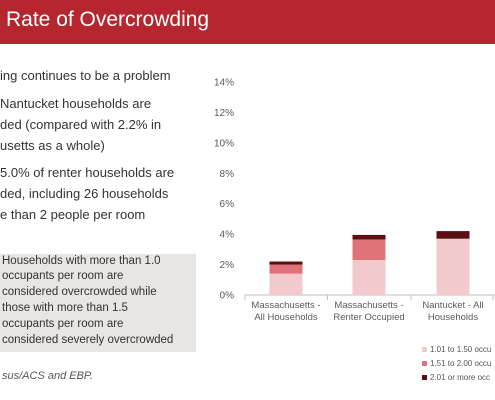  What do you see at coordinates (247, 22) in the screenshot?
I see `title-bar: Rate of Overcrowding` at bounding box center [247, 22].